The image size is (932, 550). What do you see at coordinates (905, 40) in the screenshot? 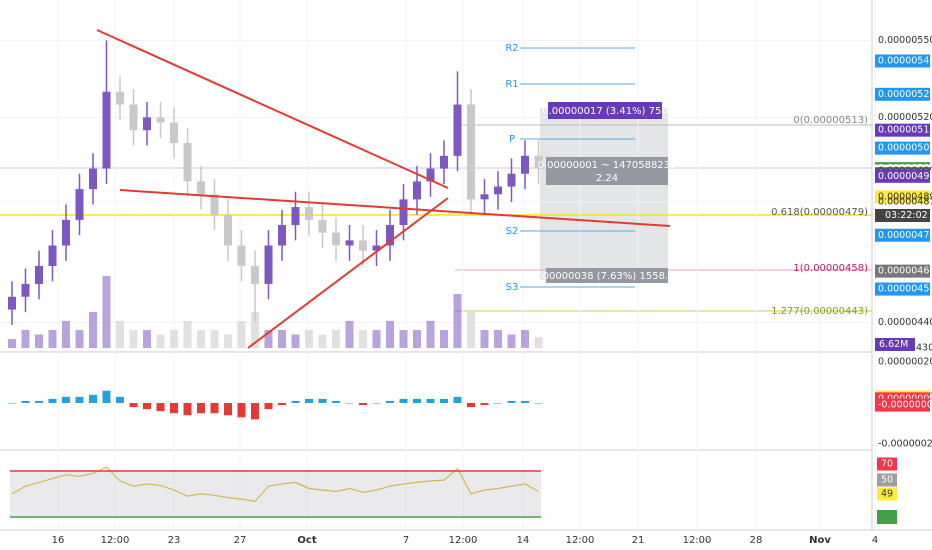
I see `price-label: 0.00000550` at bounding box center [905, 40].